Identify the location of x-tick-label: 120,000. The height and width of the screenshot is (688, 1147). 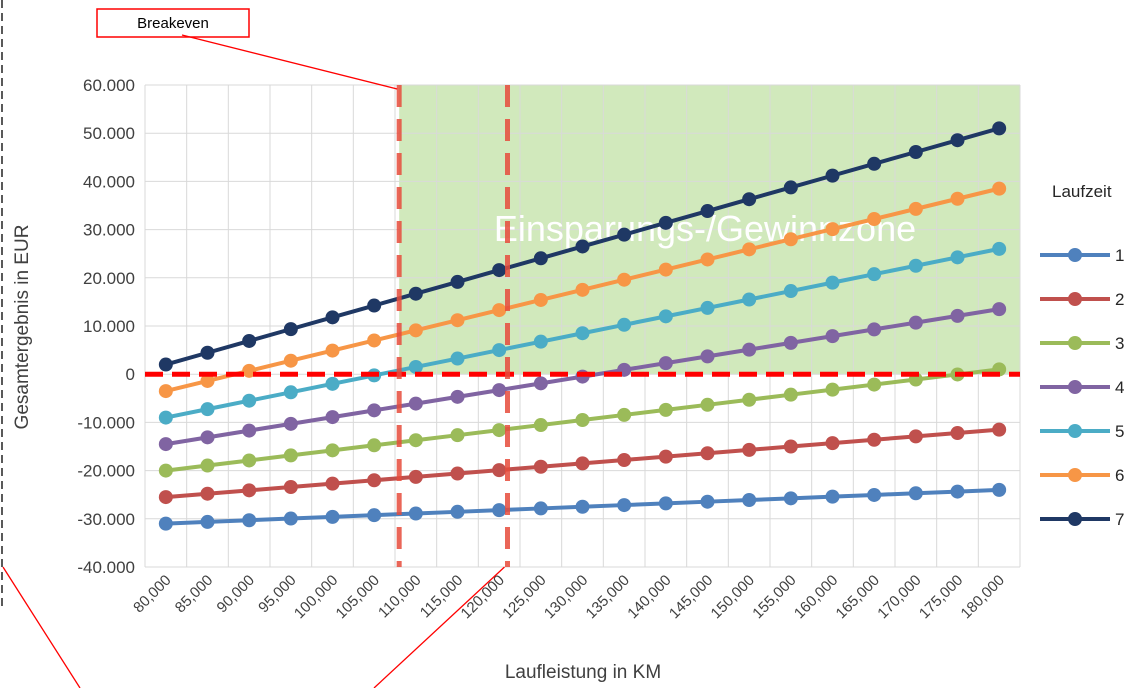
(483, 597).